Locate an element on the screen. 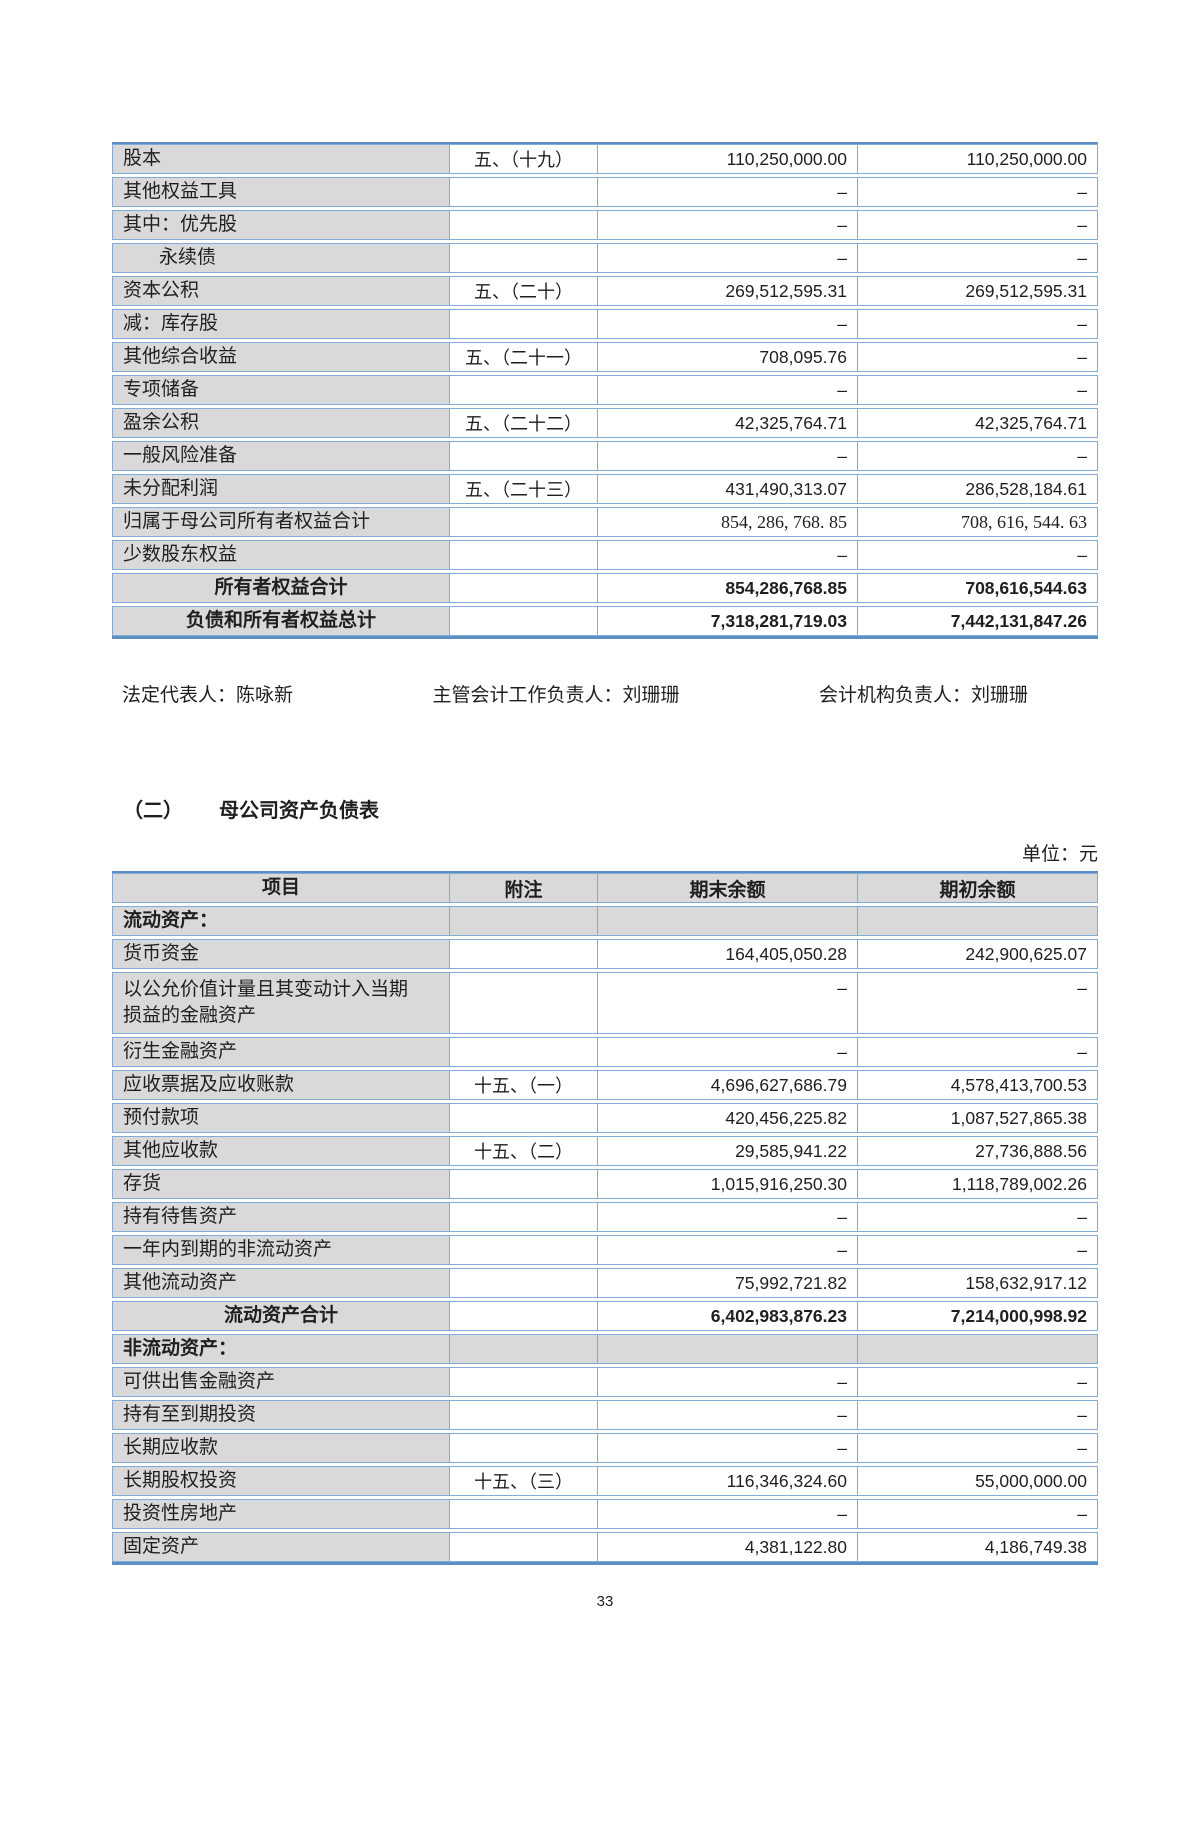 Image resolution: width=1200 pixels, height=1839 pixels. item-label: 货币资金 is located at coordinates (281, 954).